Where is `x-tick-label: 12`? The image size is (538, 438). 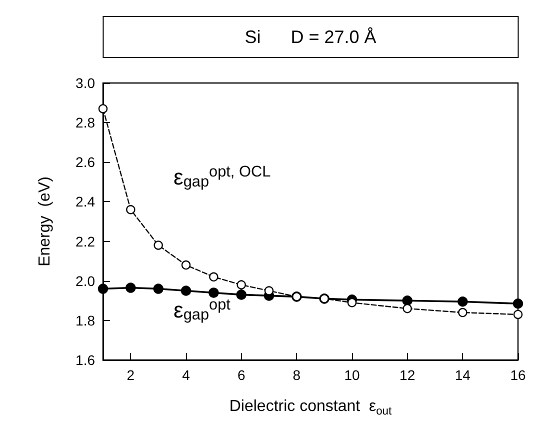 x-tick-label: 12 is located at coordinates (408, 375).